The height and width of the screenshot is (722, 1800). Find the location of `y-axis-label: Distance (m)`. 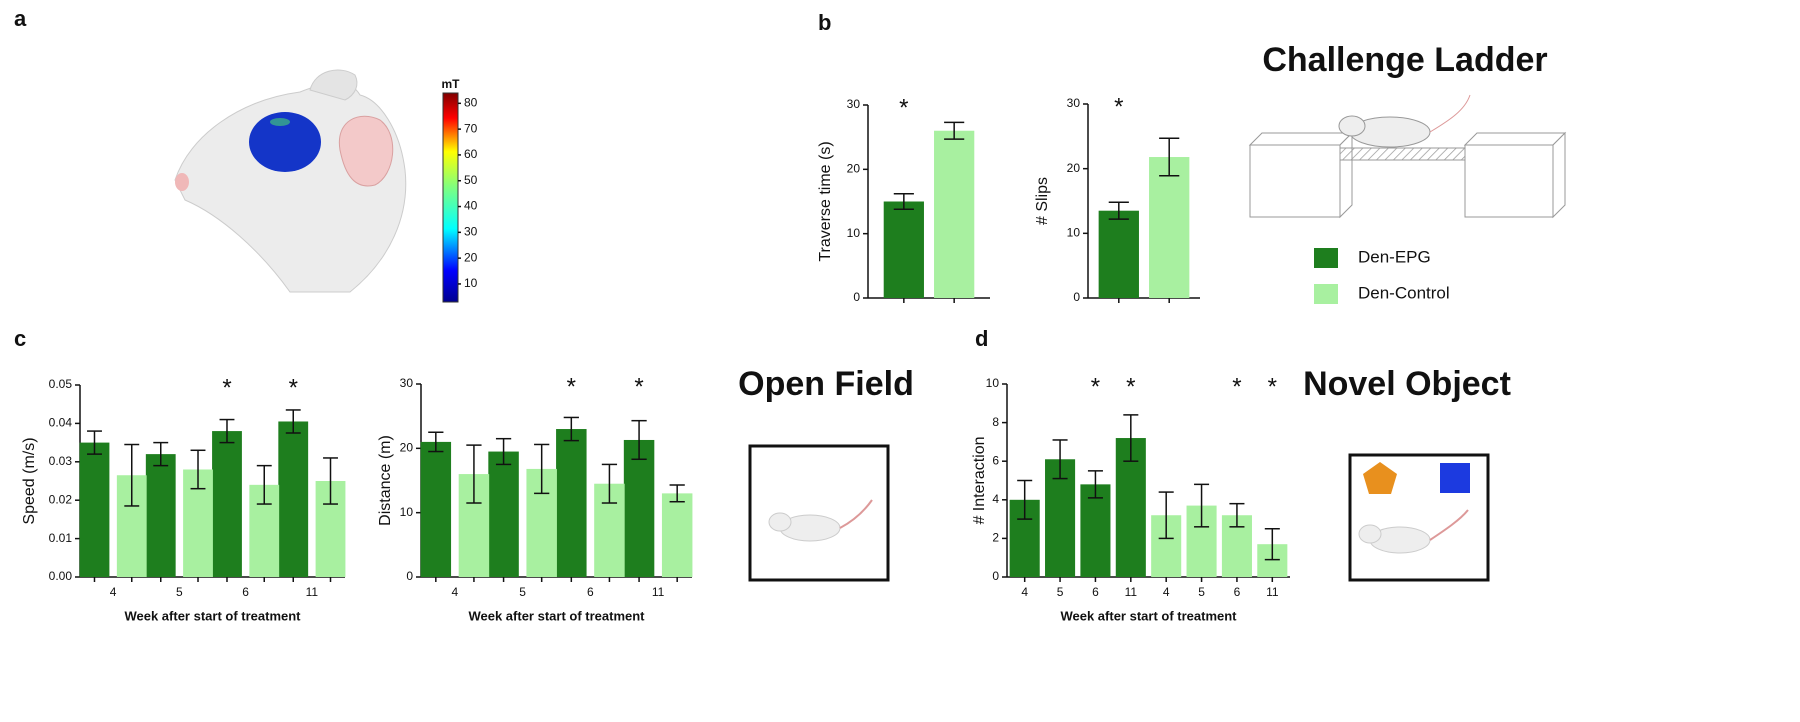

y-axis-label: Distance (m) is located at coordinates (385, 480).